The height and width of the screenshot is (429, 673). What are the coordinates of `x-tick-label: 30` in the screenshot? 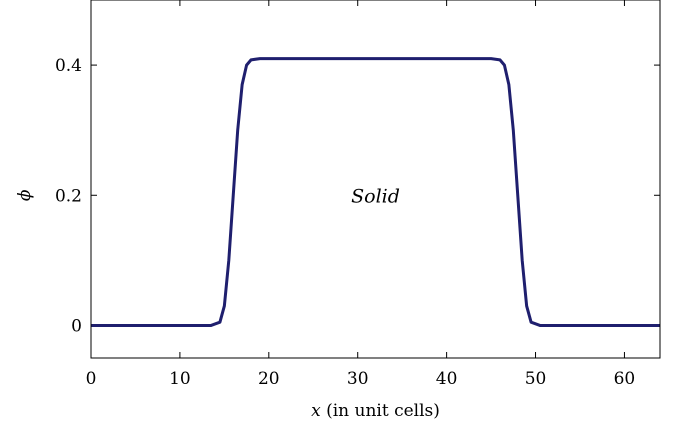 It's located at (358, 379).